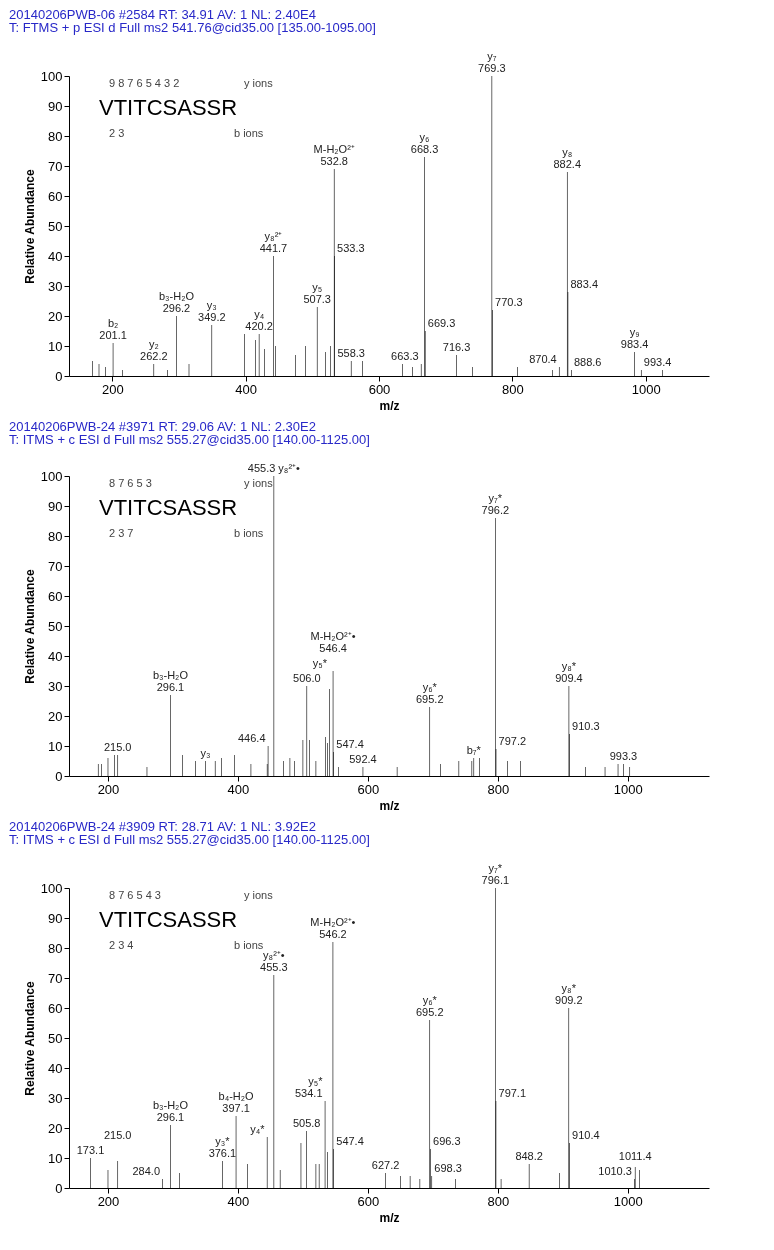 The image size is (774, 1250). I want to click on annotation: 8 7 6 5 4 3, so click(135, 895).